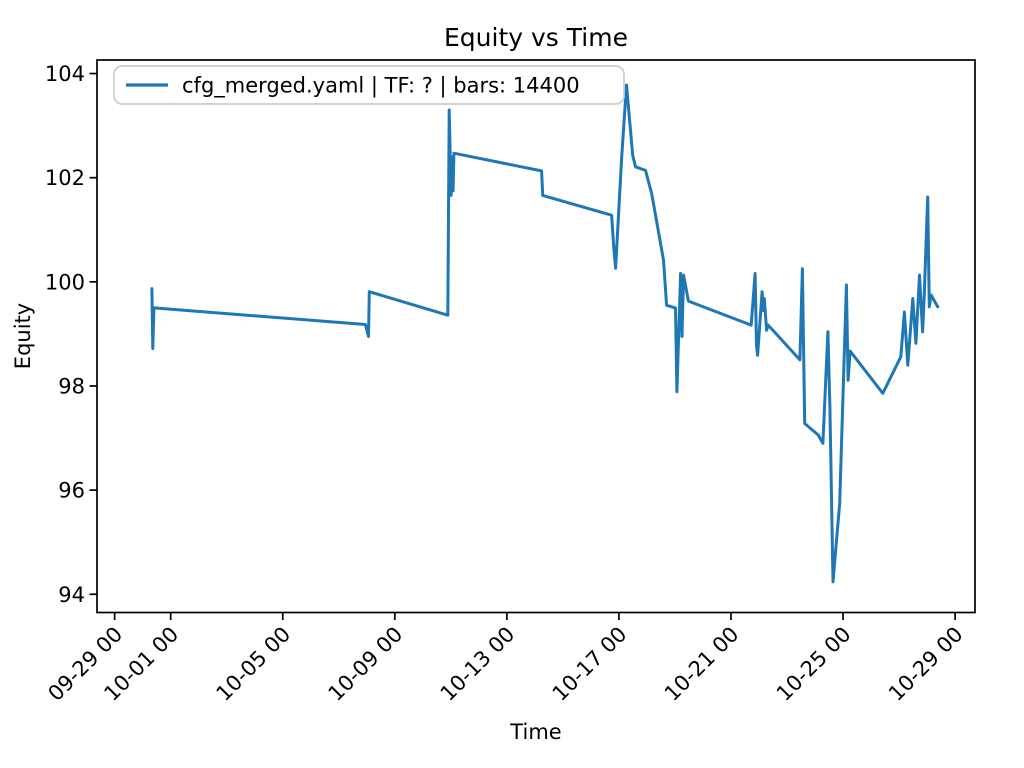 This screenshot has height=768, width=1024. What do you see at coordinates (926, 664) in the screenshot?
I see `x-tick-label: 10-29 00` at bounding box center [926, 664].